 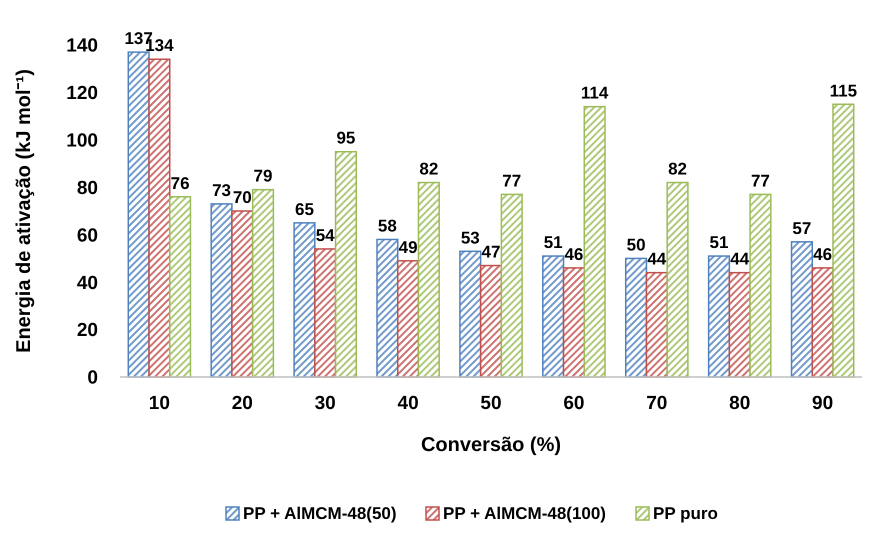 What do you see at coordinates (491, 252) in the screenshot?
I see `data-label: 47` at bounding box center [491, 252].